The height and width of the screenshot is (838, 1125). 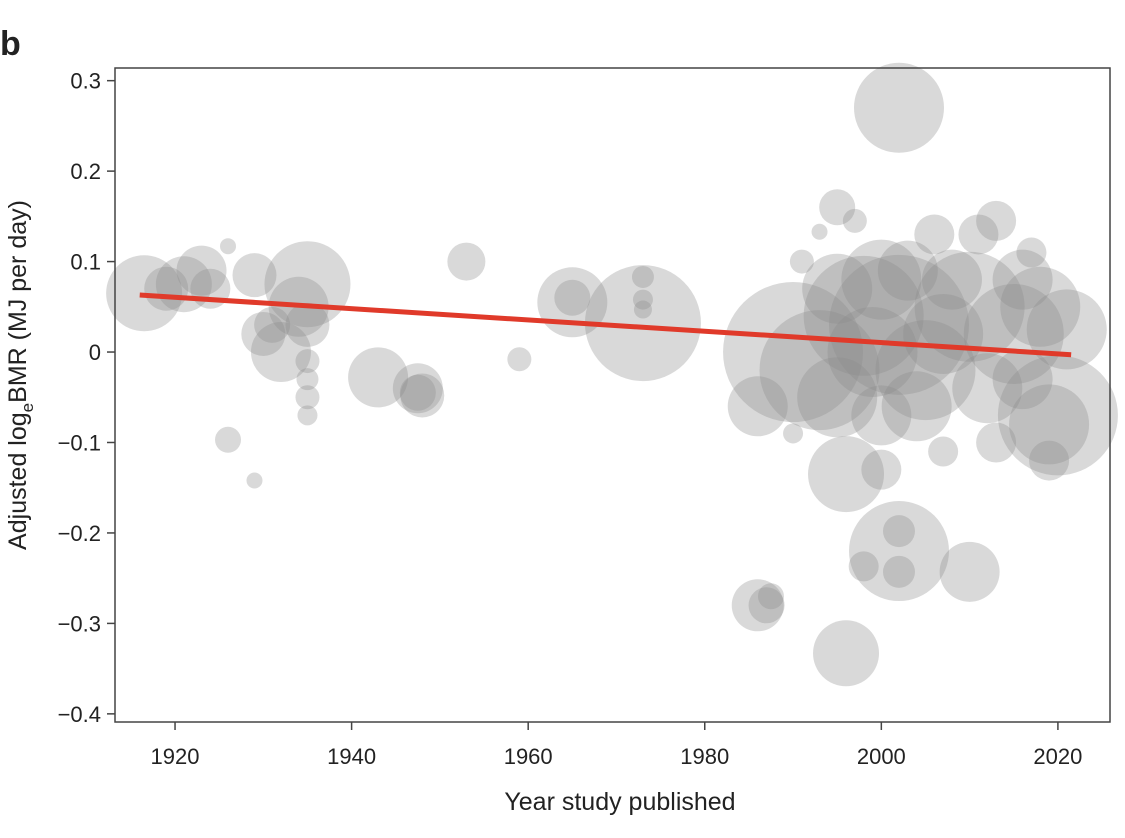 I want to click on x-tick-label: 1920, so click(x=175, y=756).